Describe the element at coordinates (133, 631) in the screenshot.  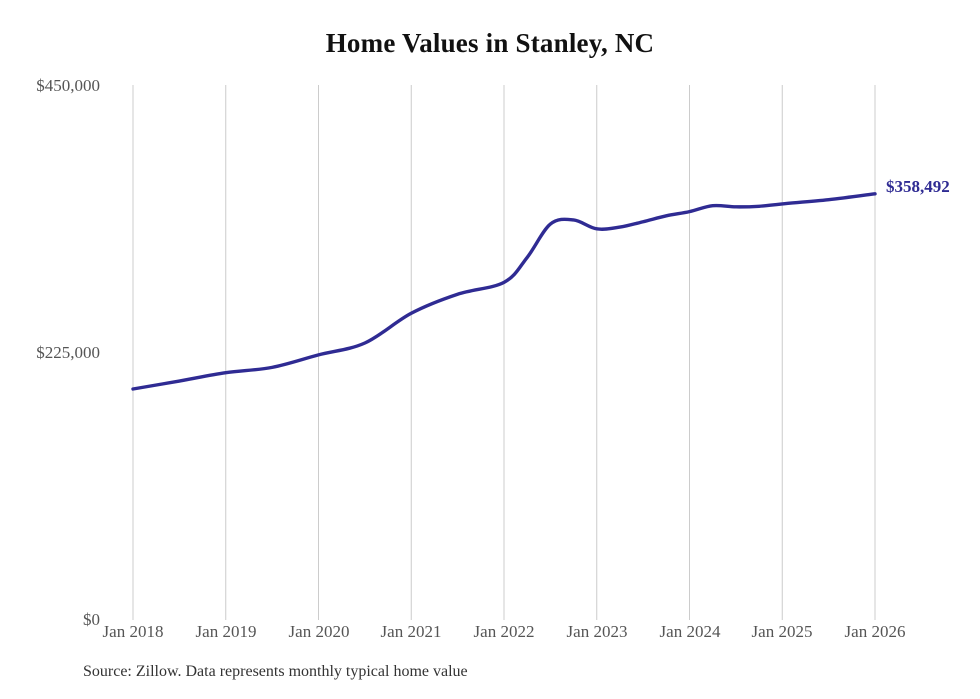
I see `x-axis-tick-jan-2018: Jan 2018` at that location.